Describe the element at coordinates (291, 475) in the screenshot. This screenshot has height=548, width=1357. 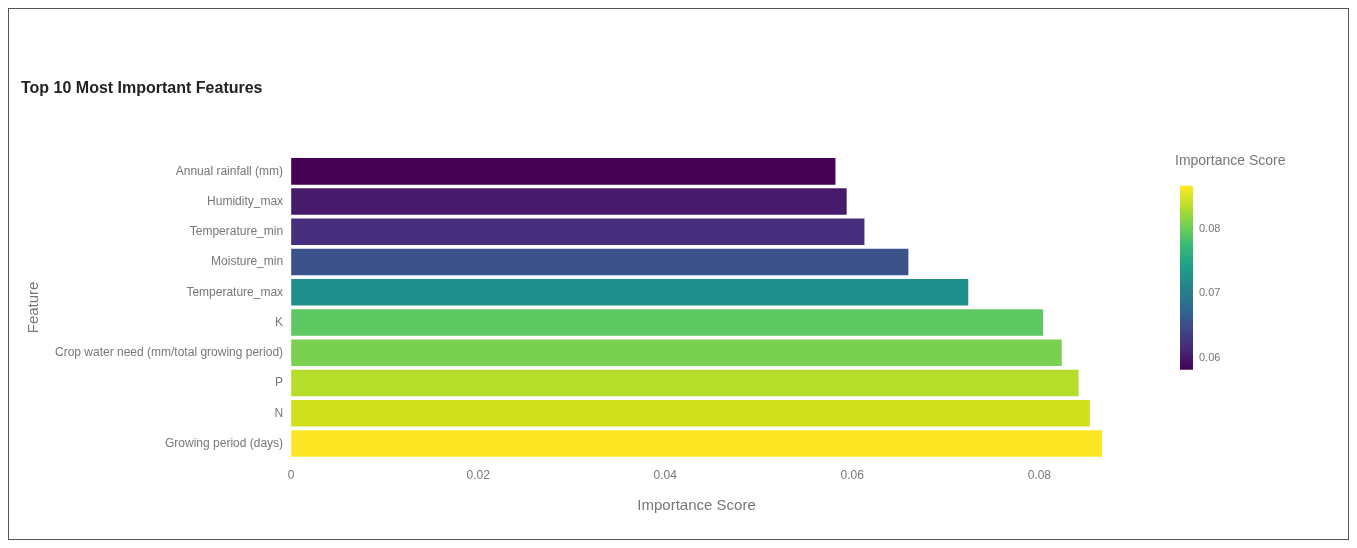
I see `x-tick-label: 0` at that location.